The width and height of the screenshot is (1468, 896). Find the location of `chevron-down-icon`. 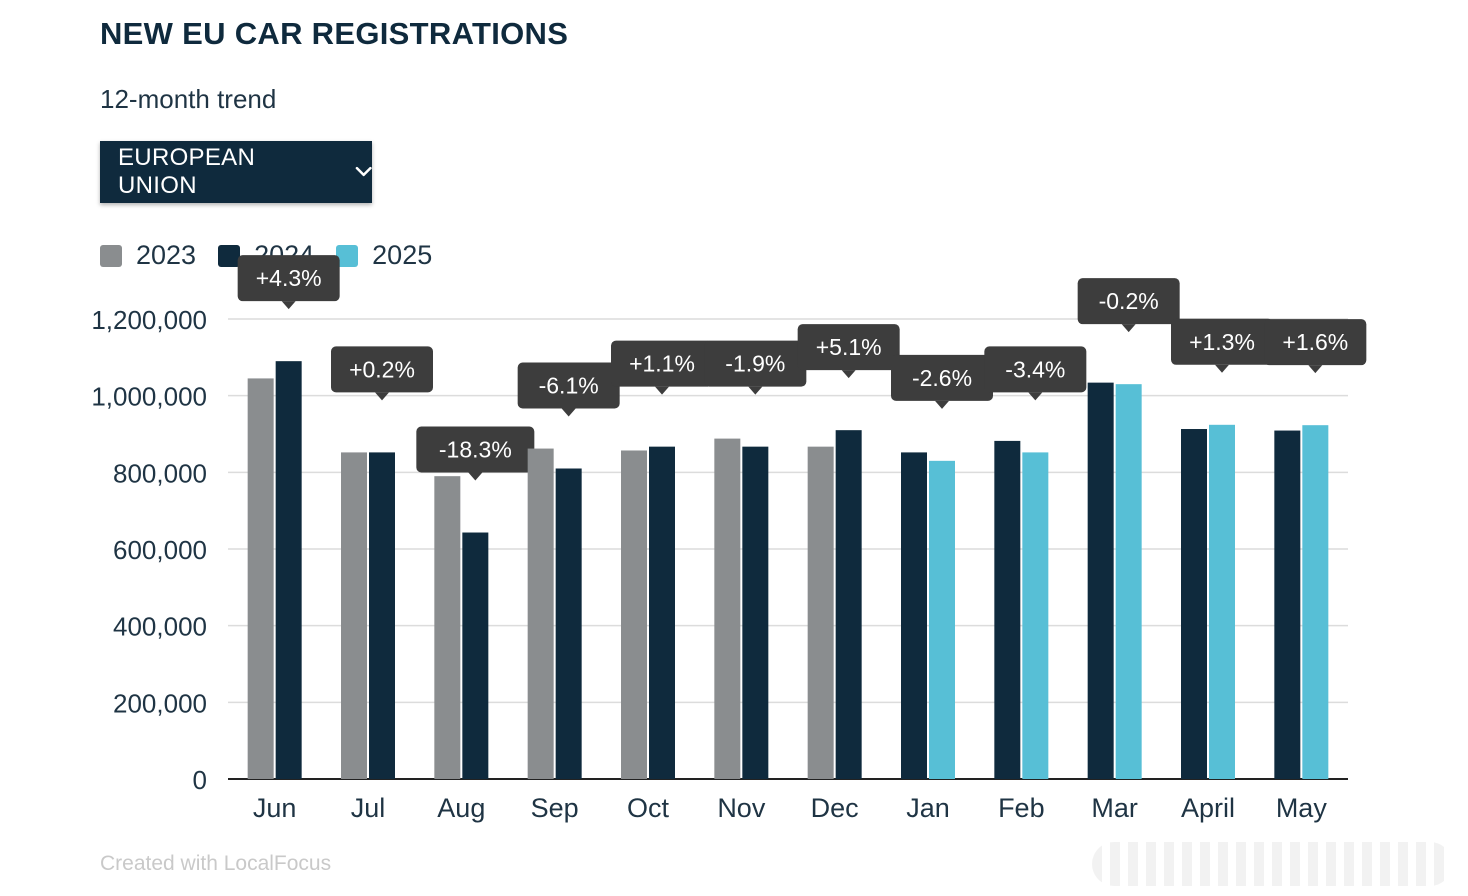

chevron-down-icon is located at coordinates (363, 171).